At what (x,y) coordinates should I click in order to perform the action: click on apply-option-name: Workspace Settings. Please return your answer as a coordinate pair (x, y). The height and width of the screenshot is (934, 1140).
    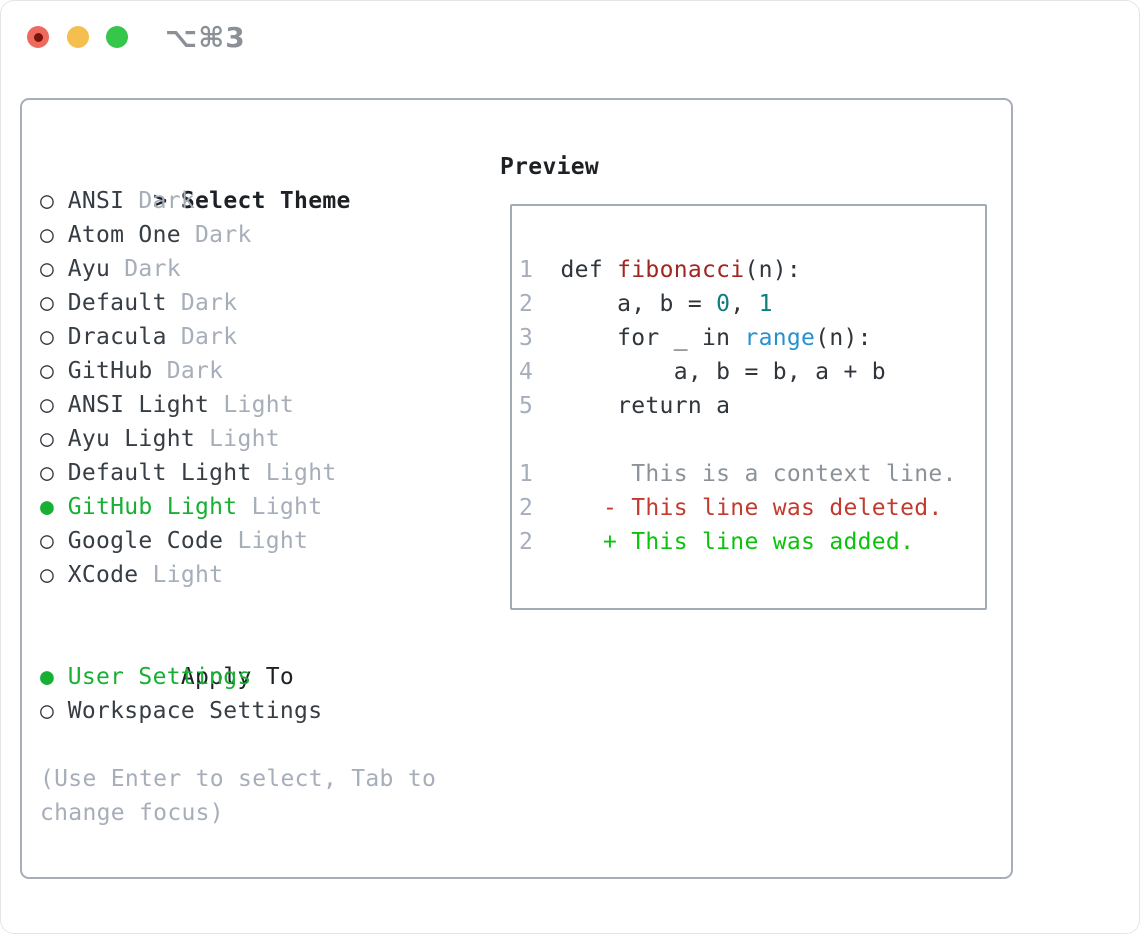
    Looking at the image, I should click on (195, 711).